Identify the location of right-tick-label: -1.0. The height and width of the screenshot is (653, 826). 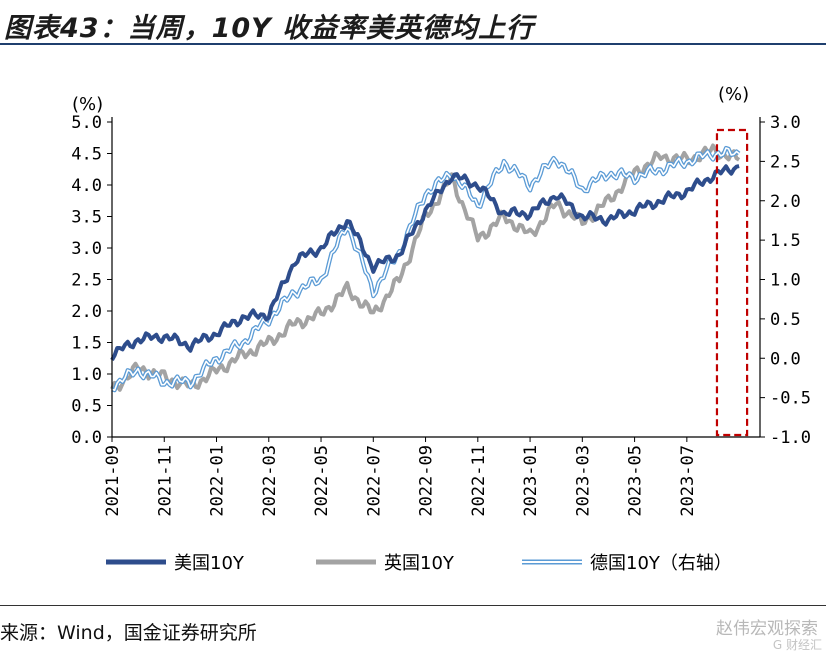
(790, 438).